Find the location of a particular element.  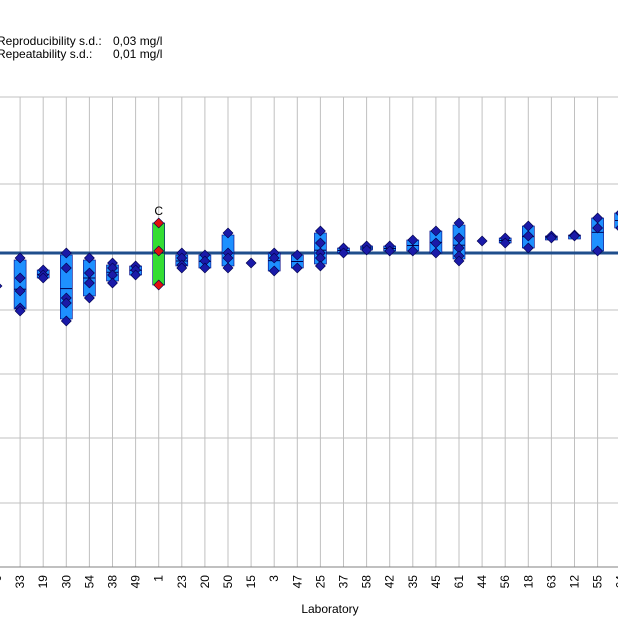

outlier-flag: C is located at coordinates (158, 211).